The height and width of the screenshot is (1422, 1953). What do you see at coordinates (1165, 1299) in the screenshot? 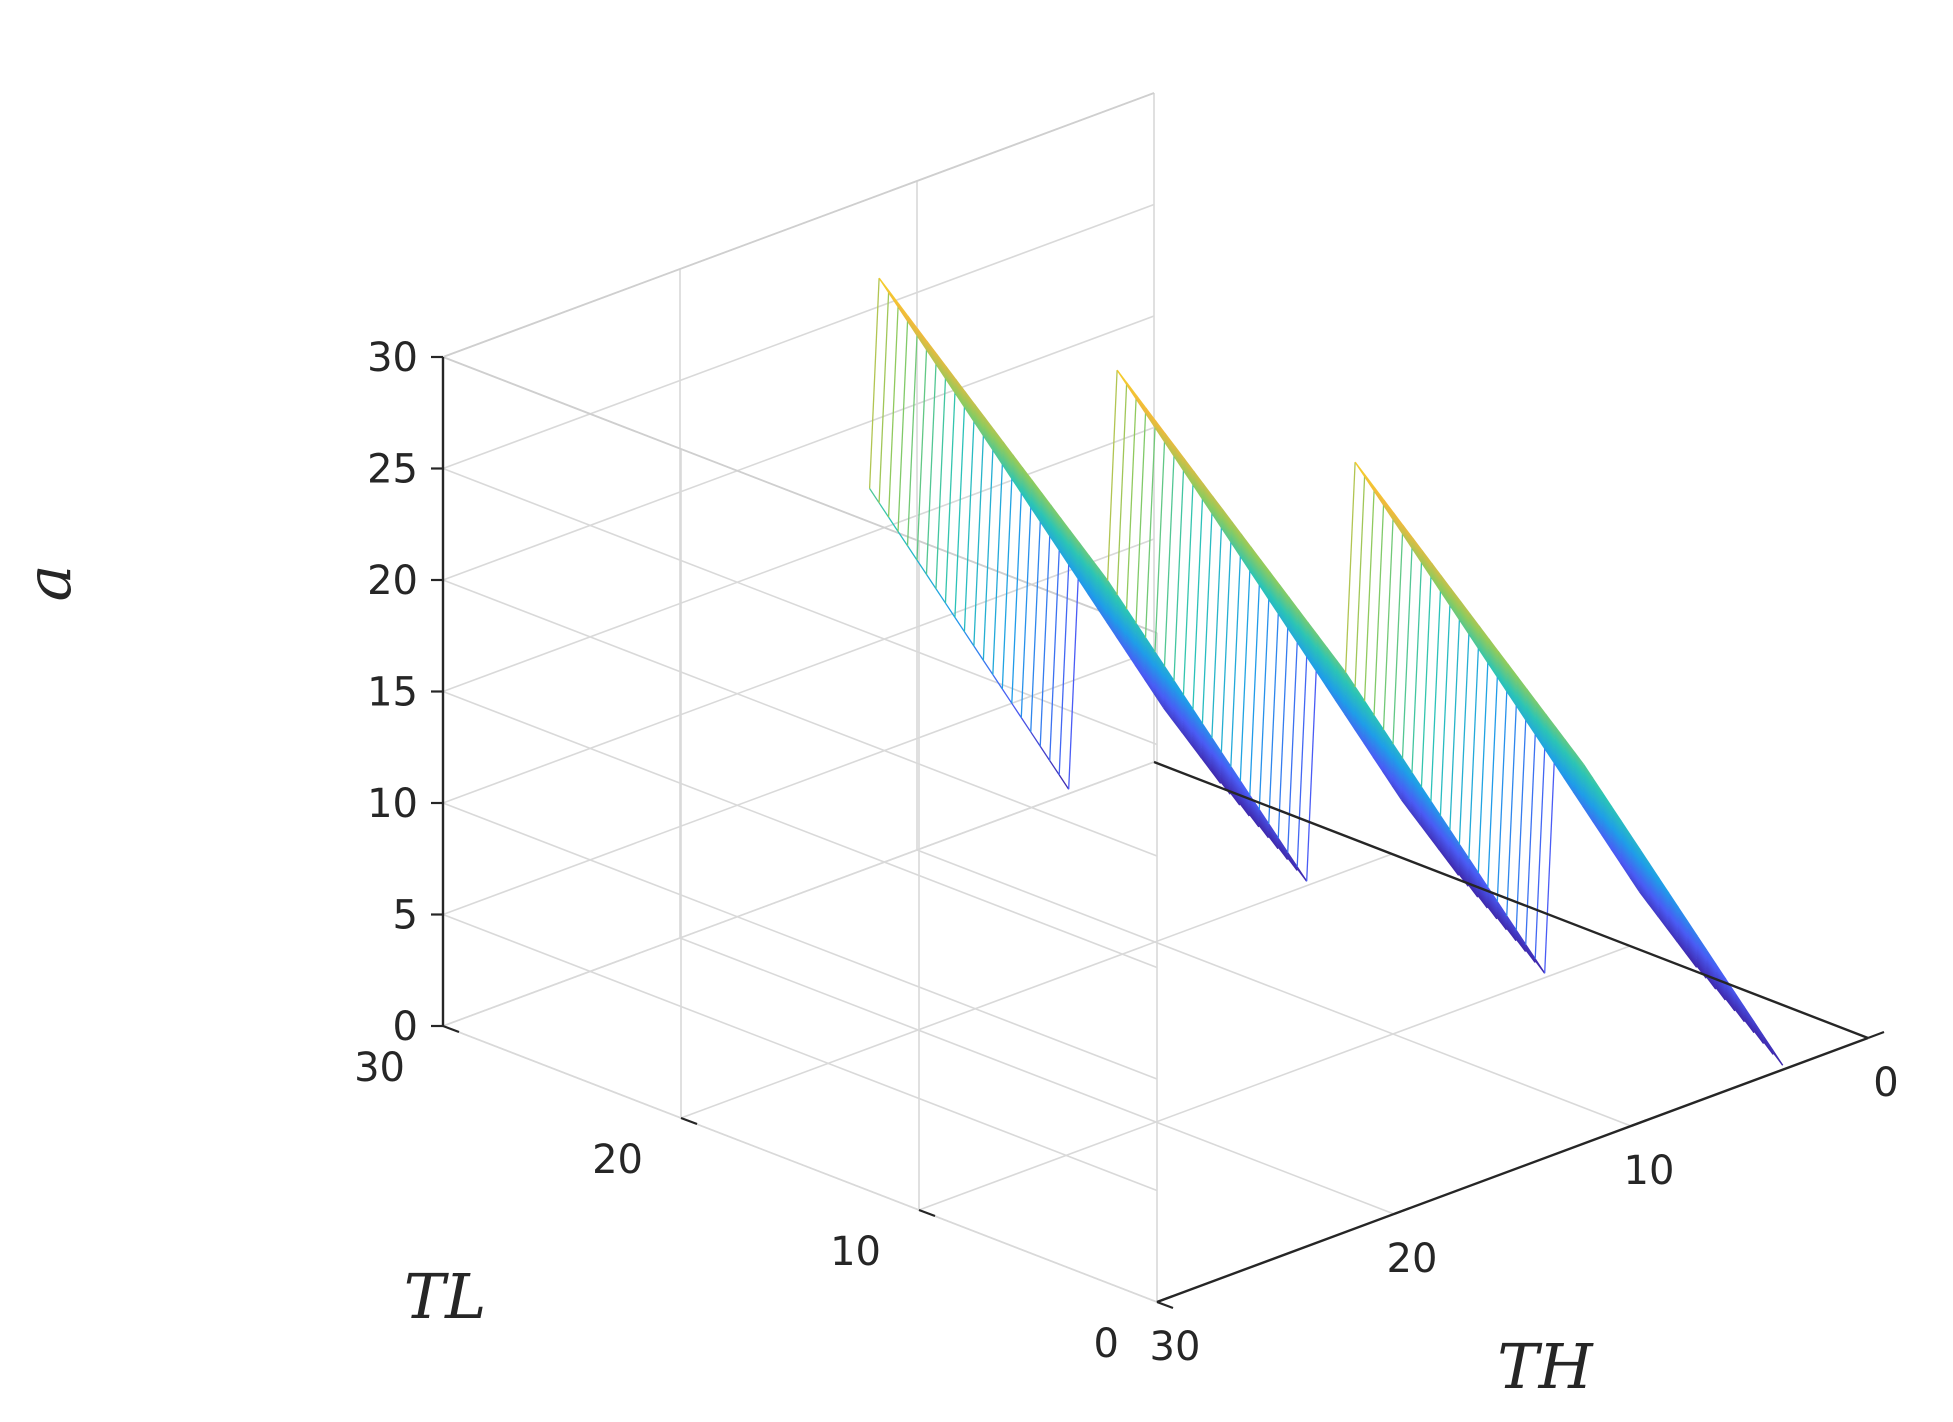
I see `x-tick` at bounding box center [1165, 1299].